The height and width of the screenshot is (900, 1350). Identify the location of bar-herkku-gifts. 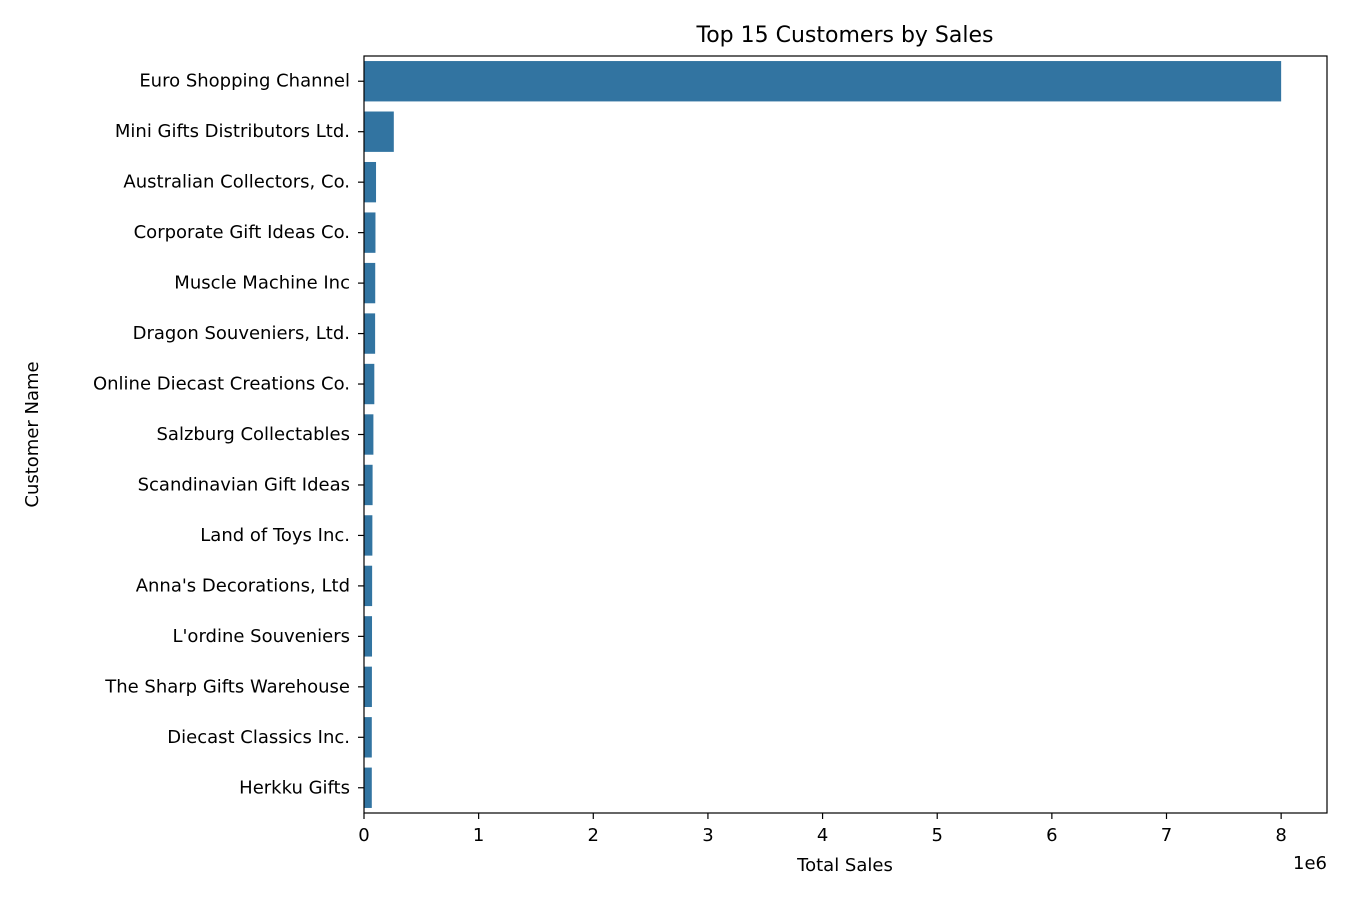
(368, 787).